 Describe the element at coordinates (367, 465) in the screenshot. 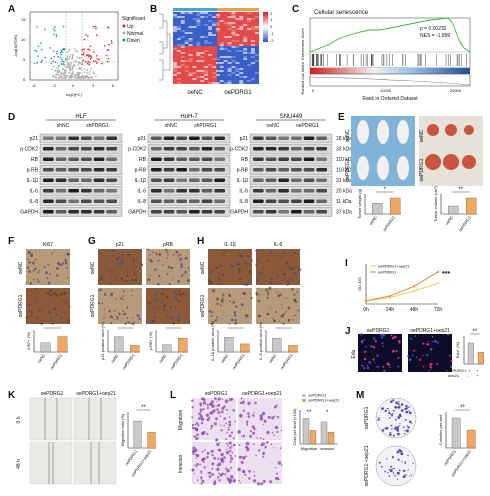

I see `colony-row-label: oePDRG1 +oep21` at that location.